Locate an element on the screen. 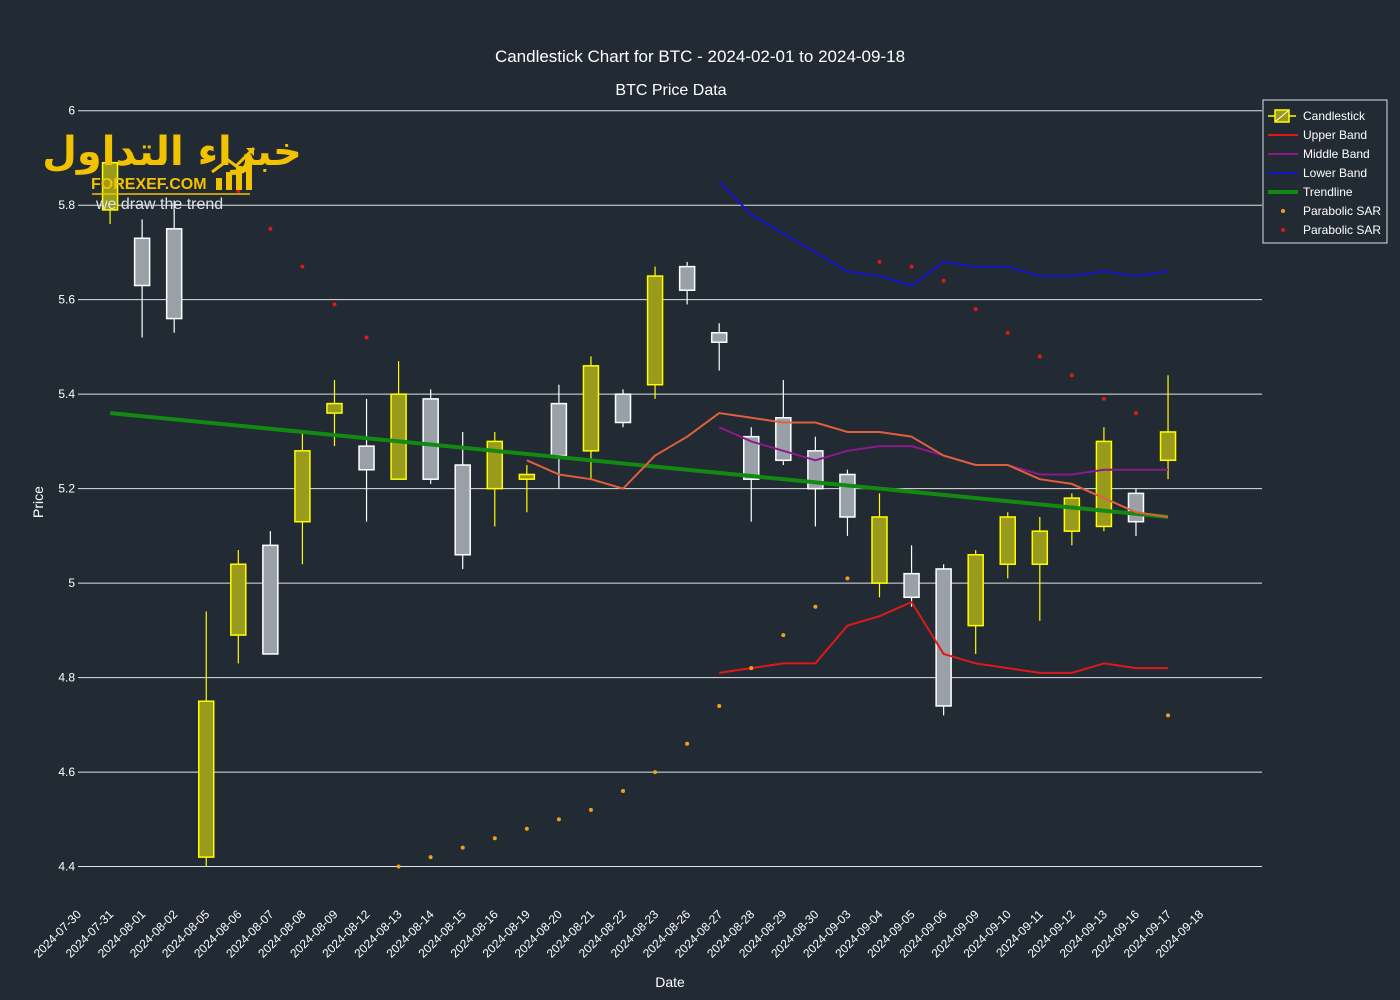 The width and height of the screenshot is (1400, 1000). legend-item-lower-band: Lower Band is located at coordinates (1317, 173).